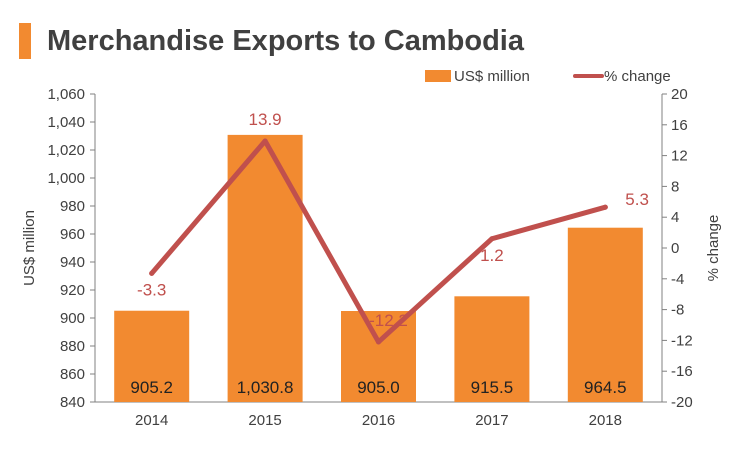  Describe the element at coordinates (492, 387) in the screenshot. I see `bar-value-label: 915.5` at that location.